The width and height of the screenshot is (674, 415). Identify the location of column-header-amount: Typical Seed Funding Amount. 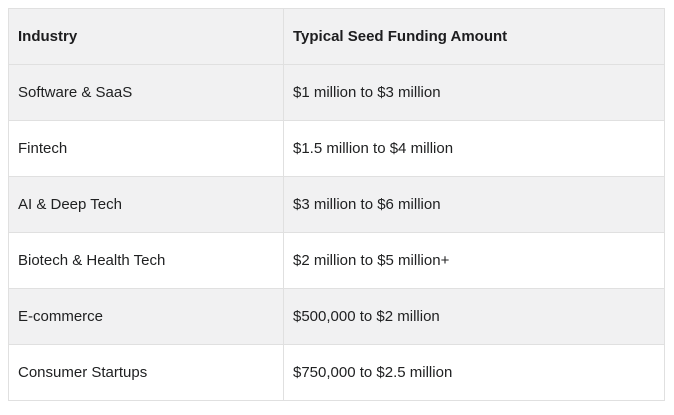
(474, 36).